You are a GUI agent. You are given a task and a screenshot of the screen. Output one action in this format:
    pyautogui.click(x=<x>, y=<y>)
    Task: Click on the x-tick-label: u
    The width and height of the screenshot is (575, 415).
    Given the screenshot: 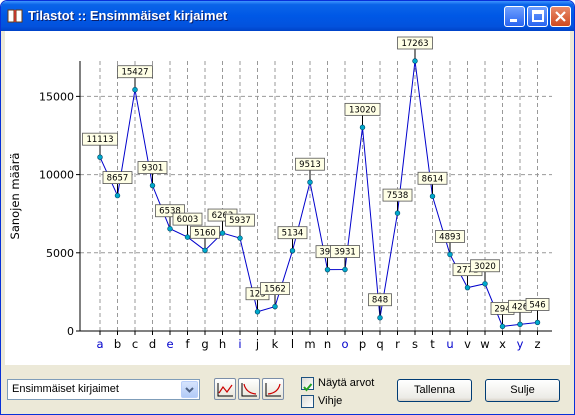 What is the action you would take?
    pyautogui.click(x=449, y=344)
    